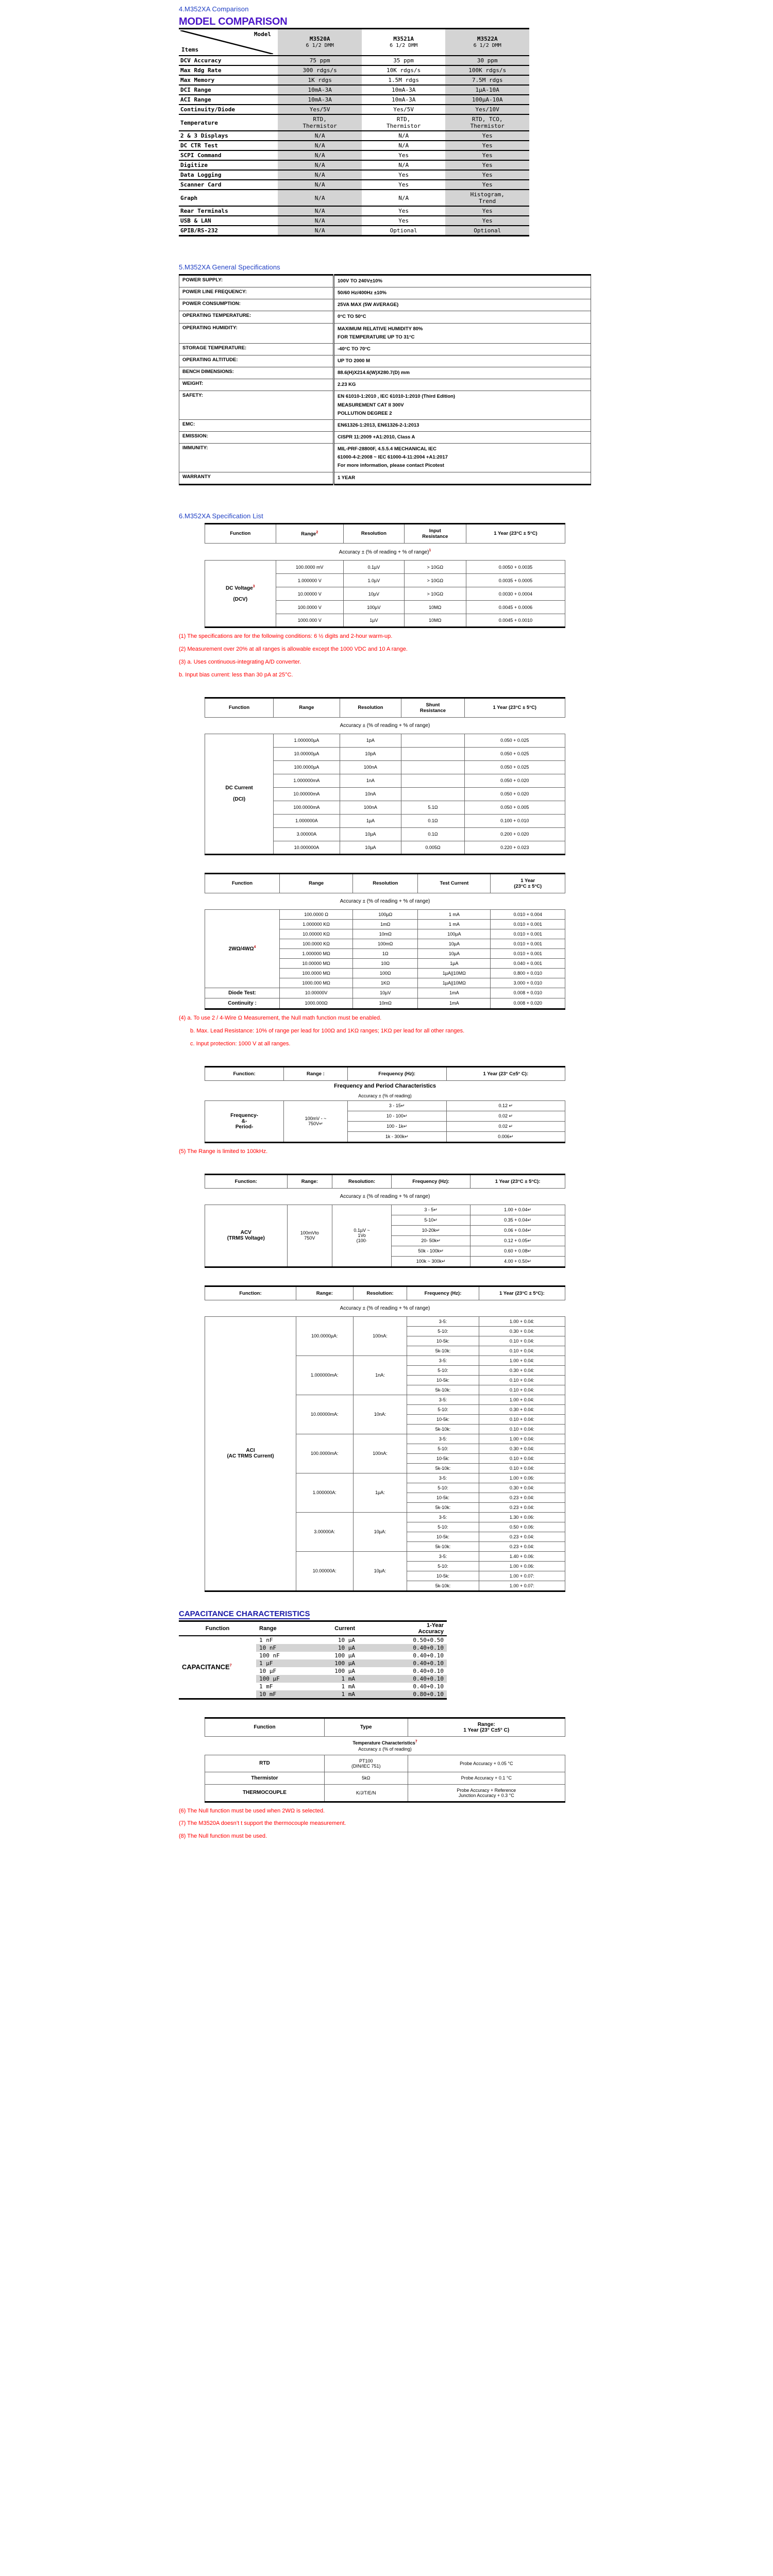  I want to click on comparison-row-label: Max Memory, so click(228, 80).